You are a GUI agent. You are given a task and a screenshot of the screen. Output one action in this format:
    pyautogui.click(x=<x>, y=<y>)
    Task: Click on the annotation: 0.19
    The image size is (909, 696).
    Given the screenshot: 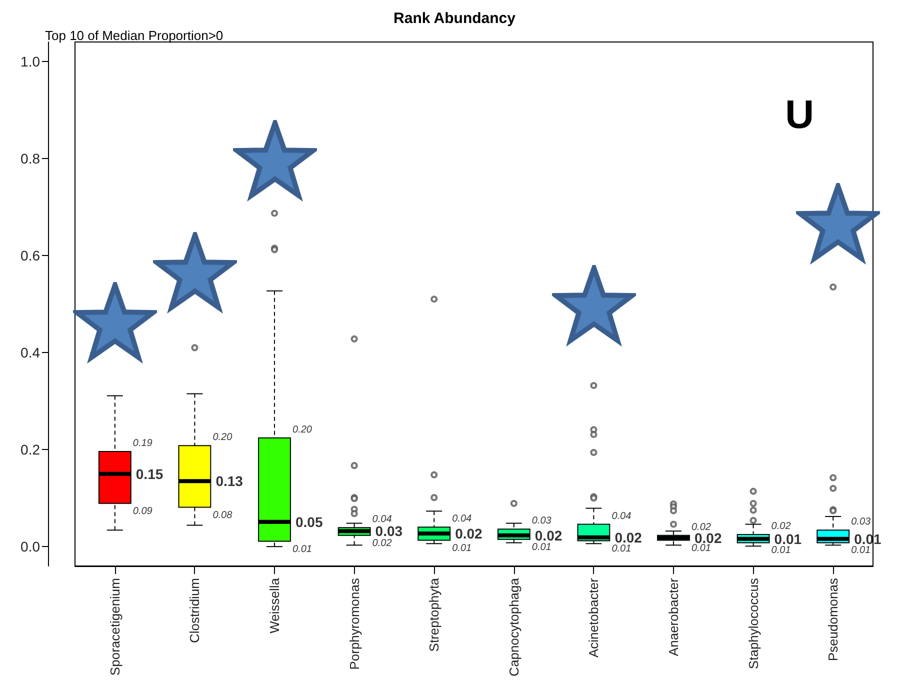 What is the action you would take?
    pyautogui.click(x=142, y=443)
    